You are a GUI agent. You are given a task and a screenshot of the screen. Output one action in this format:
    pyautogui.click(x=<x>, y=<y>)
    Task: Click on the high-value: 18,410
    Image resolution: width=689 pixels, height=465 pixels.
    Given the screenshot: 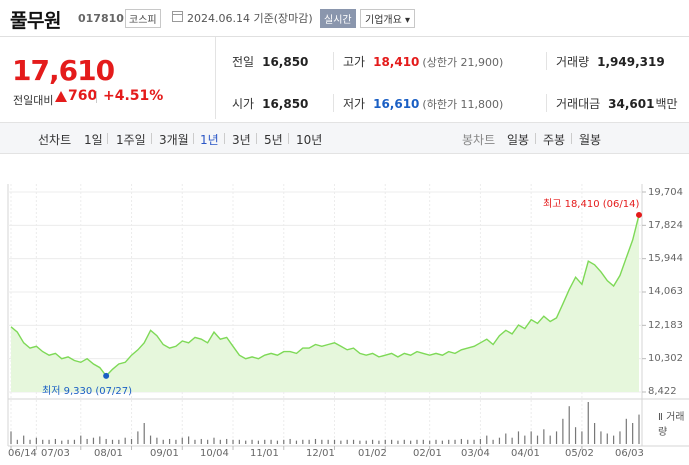 What is the action you would take?
    pyautogui.click(x=396, y=62)
    